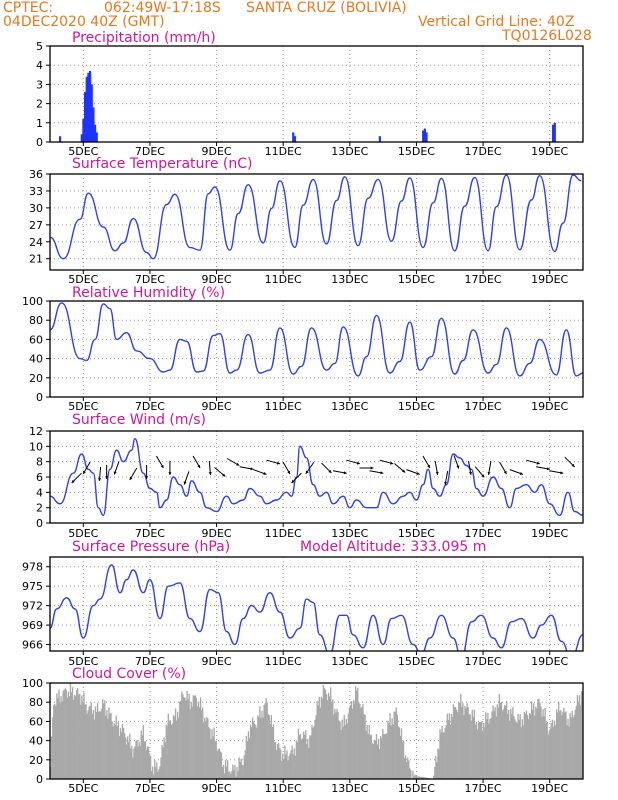 The image size is (618, 800). What do you see at coordinates (483, 661) in the screenshot?
I see `pressure-xtick-label: 17DEC` at bounding box center [483, 661].